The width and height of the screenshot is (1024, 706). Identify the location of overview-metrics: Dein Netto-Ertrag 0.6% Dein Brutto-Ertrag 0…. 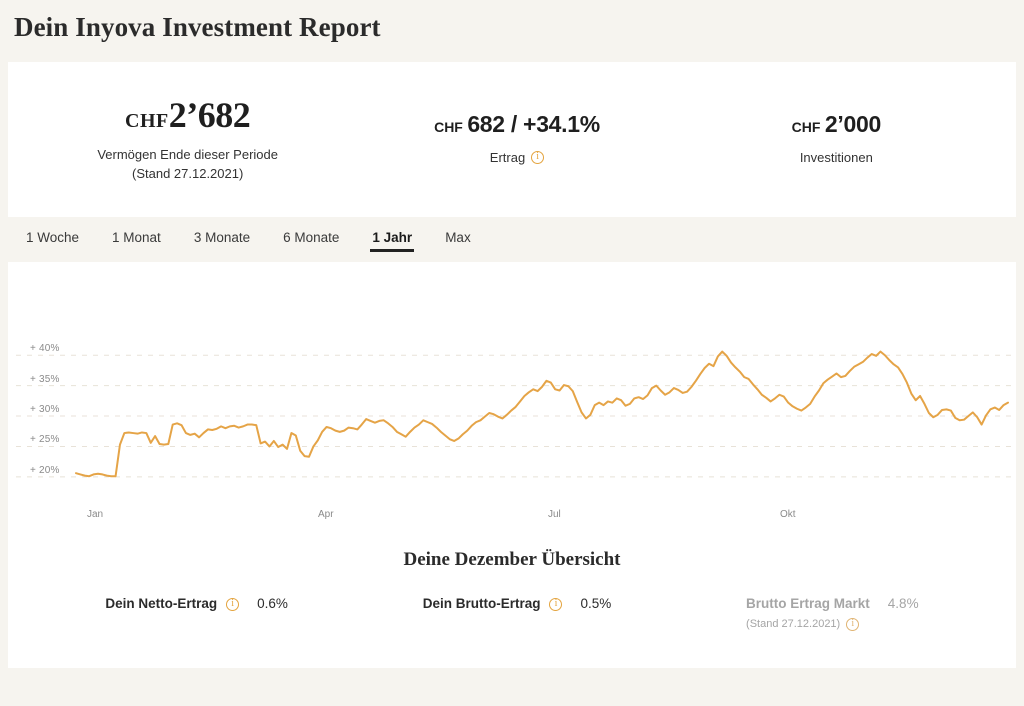
(512, 602).